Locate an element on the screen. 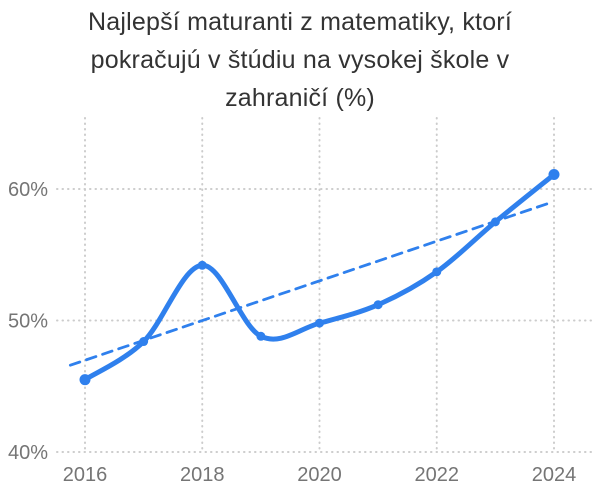 The height and width of the screenshot is (502, 600). y-axis-tick-label: 60% is located at coordinates (28, 190).